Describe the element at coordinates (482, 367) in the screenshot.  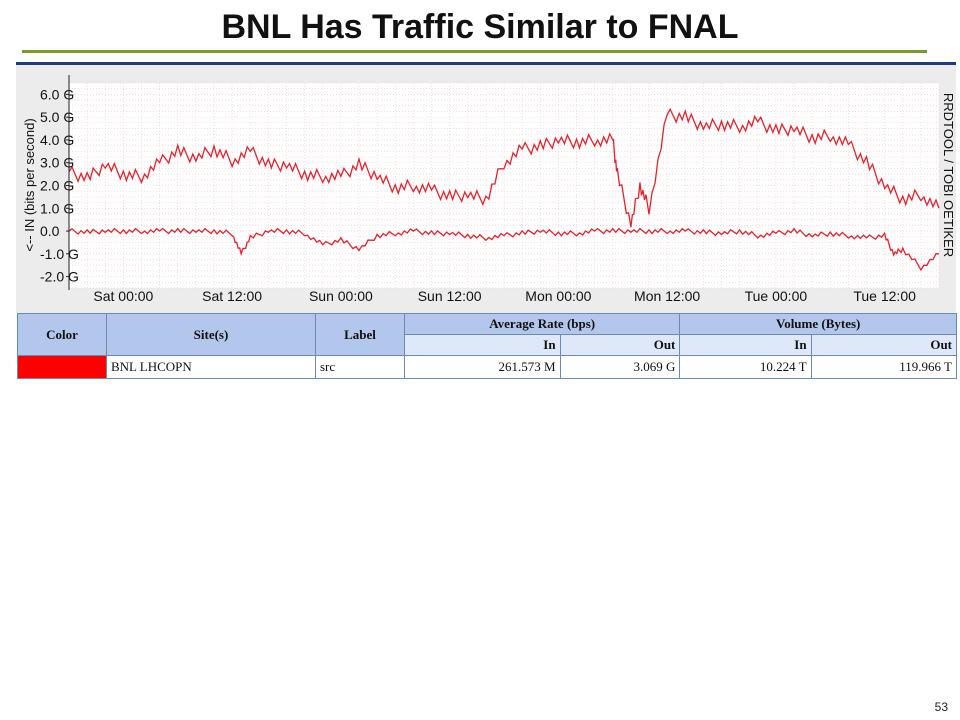
I see `avg-in-cell: 261.573 M` at that location.